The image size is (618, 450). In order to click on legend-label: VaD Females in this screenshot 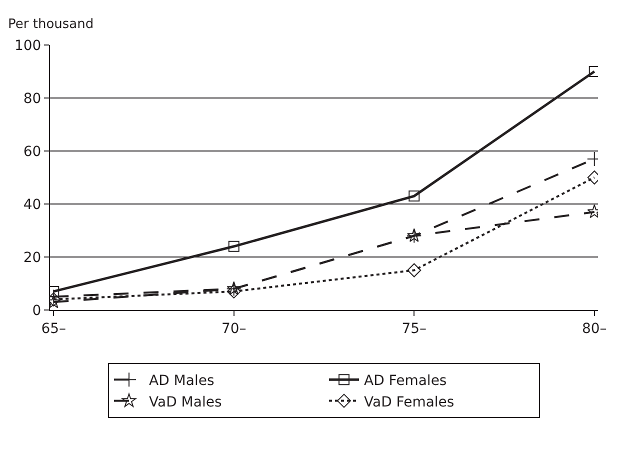, I will do `click(409, 402)`.